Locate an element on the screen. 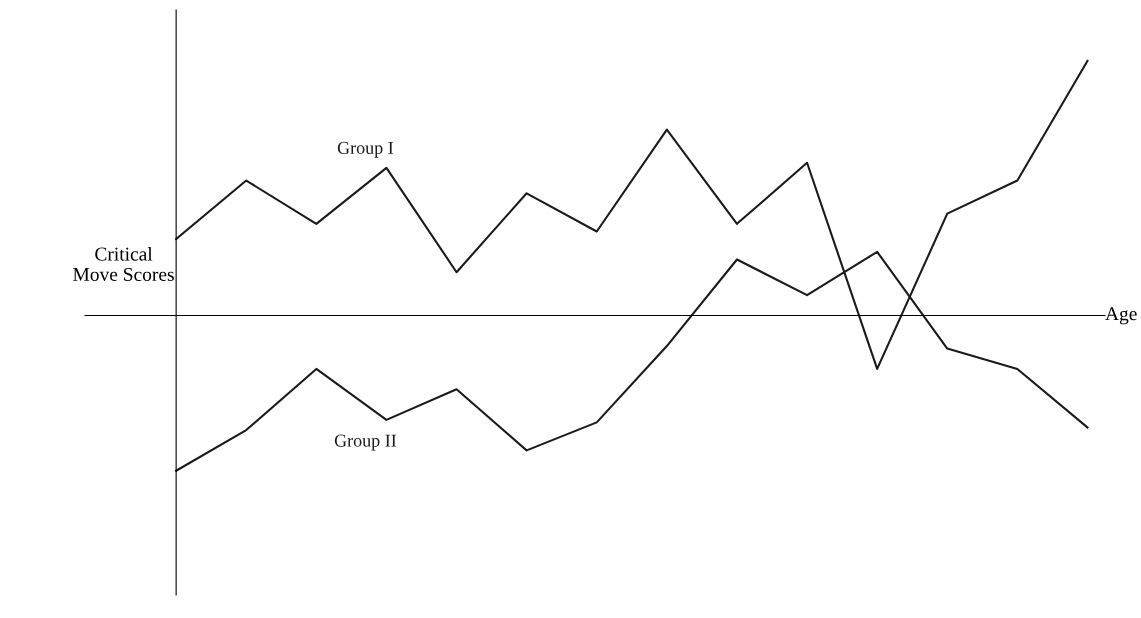  series-label: Group I is located at coordinates (365, 149).